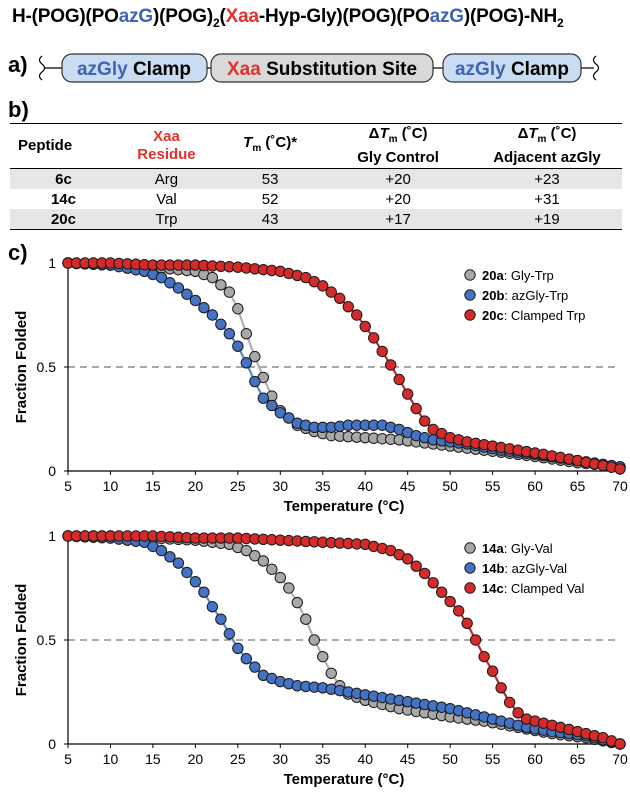 The image size is (630, 793). Describe the element at coordinates (398, 199) in the screenshot. I see `cell-gly: +20` at that location.